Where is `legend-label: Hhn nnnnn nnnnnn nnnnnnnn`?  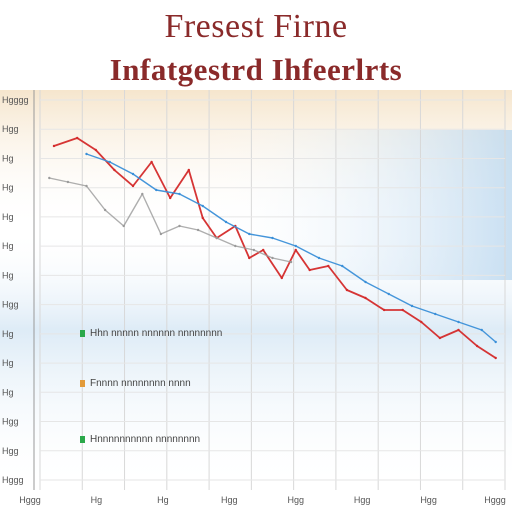
legend-label: Hhn nnnnn nnnnnn nnnnnnnn is located at coordinates (156, 333).